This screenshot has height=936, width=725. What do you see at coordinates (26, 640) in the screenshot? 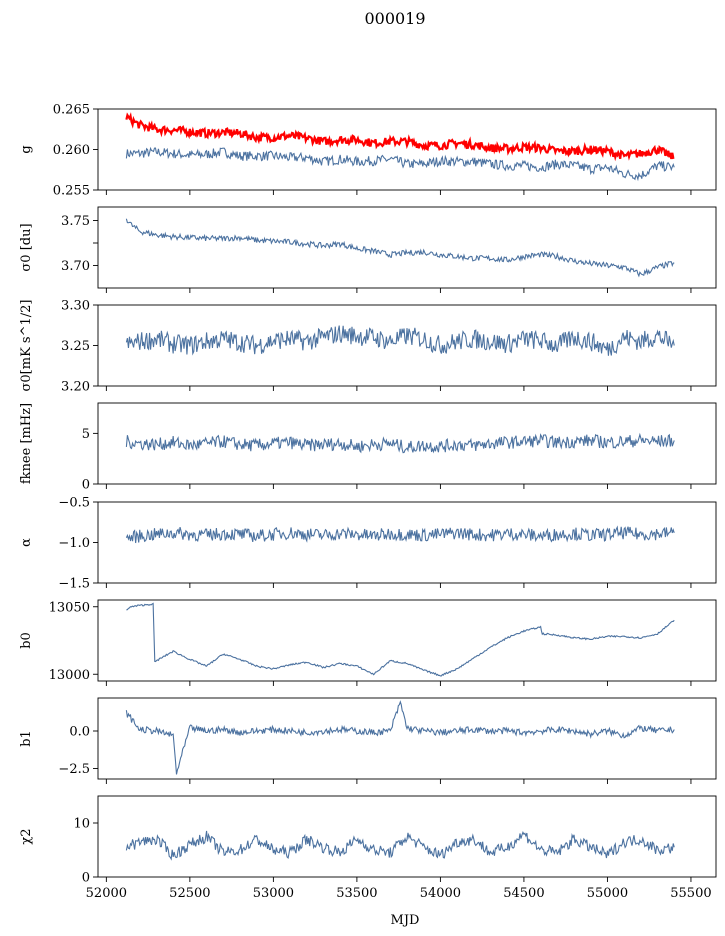
I see `y-axis-label-b0: b0` at bounding box center [26, 640].